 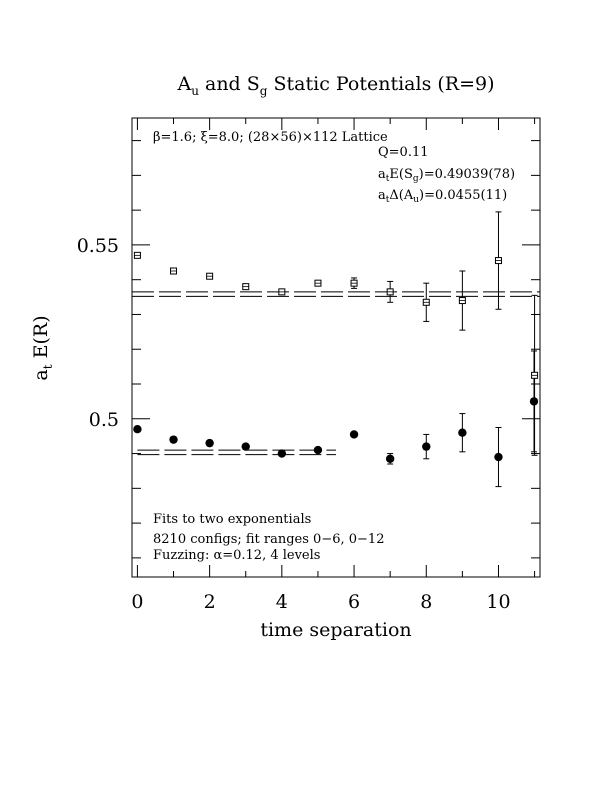 I want to click on ylabel-sub: t, so click(x=48, y=366).